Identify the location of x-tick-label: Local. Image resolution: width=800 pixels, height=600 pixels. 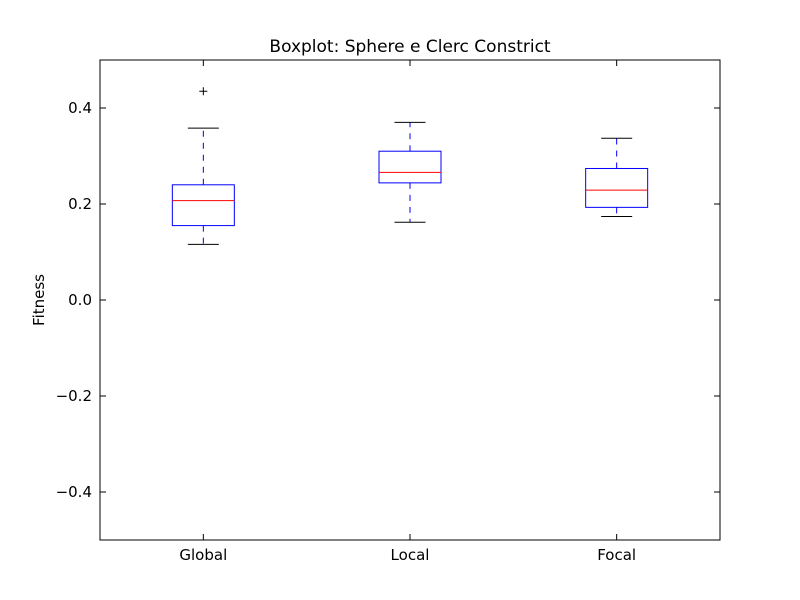
(410, 555).